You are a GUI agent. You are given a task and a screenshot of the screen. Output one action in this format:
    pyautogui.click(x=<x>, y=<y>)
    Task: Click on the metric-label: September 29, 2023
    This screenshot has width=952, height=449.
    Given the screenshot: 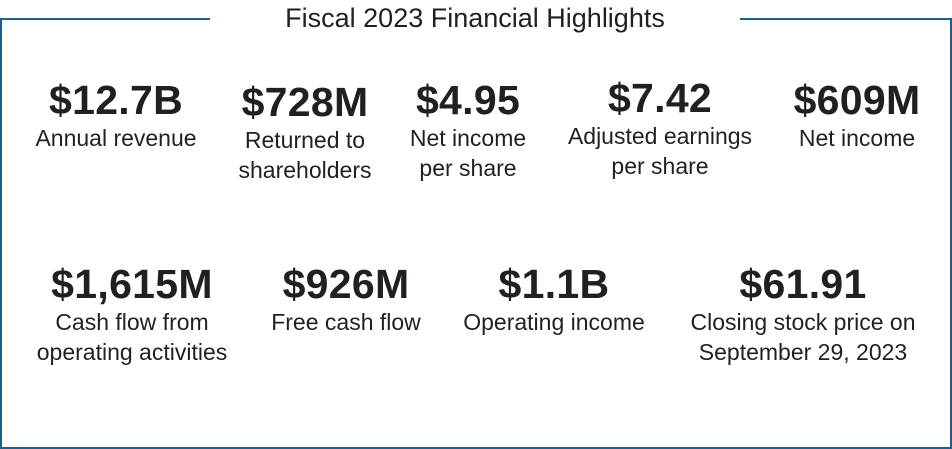 What is the action you would take?
    pyautogui.click(x=803, y=352)
    